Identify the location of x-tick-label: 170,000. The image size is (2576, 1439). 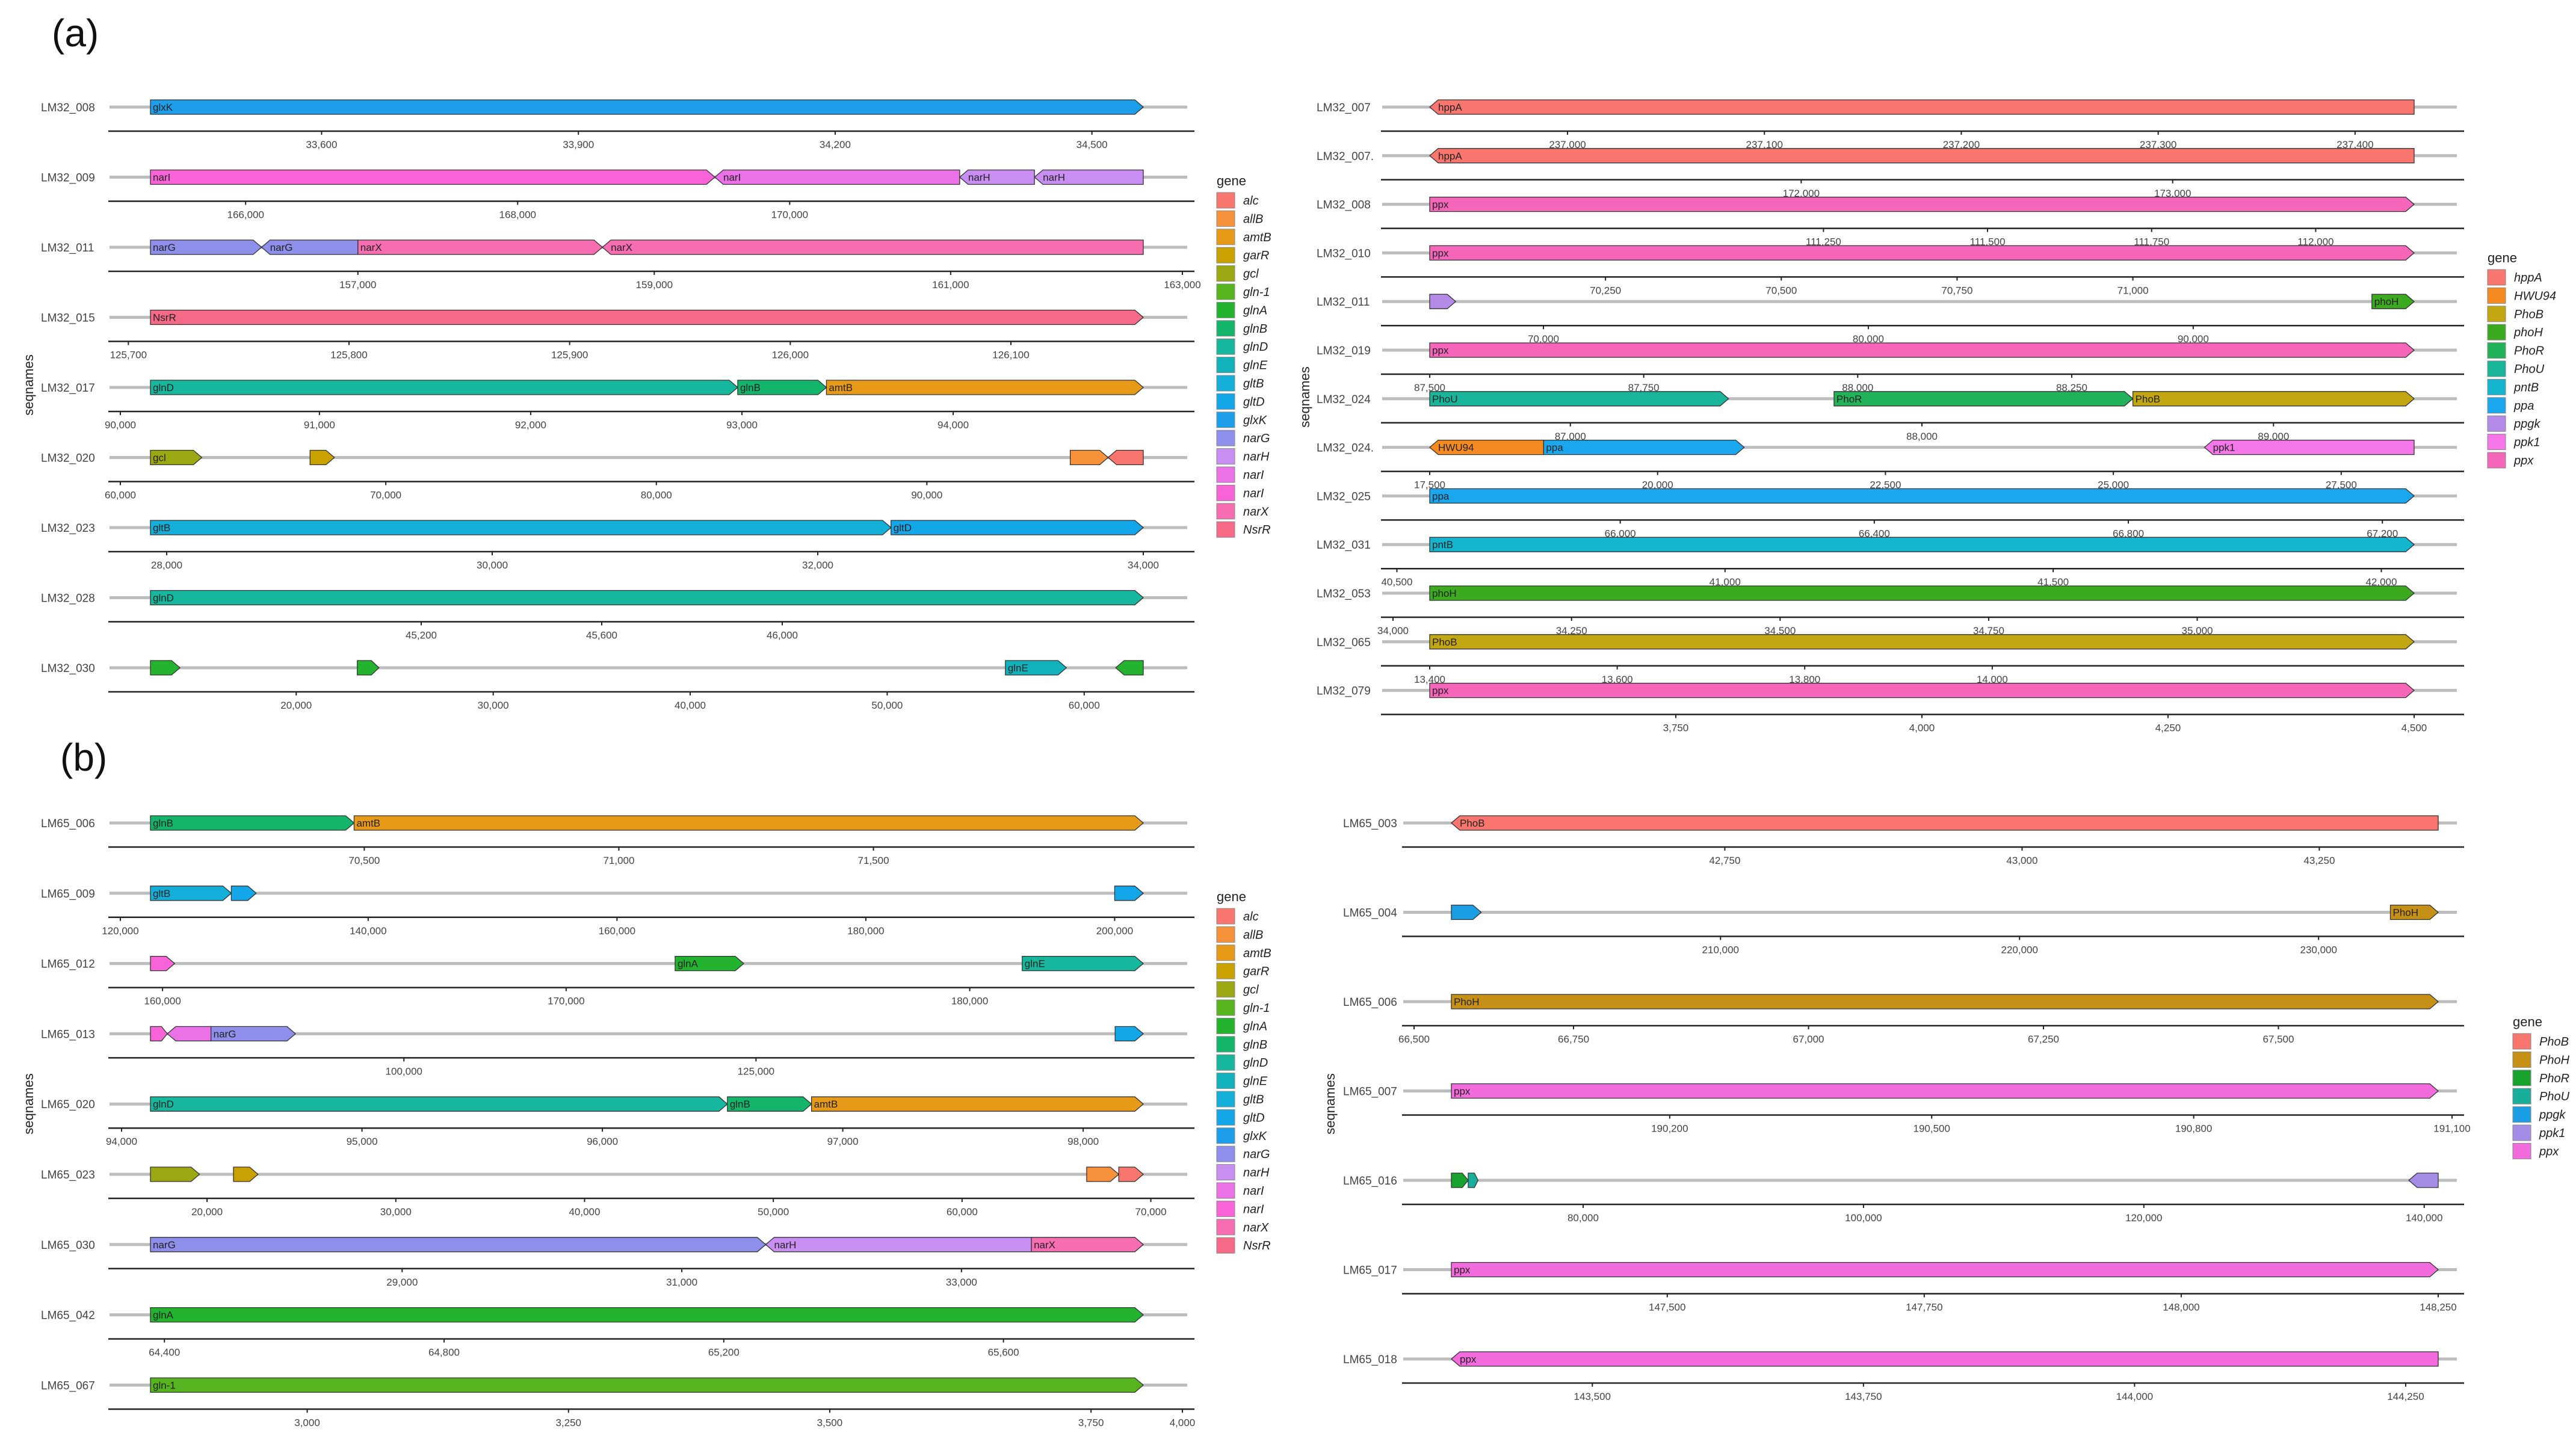
(789, 215).